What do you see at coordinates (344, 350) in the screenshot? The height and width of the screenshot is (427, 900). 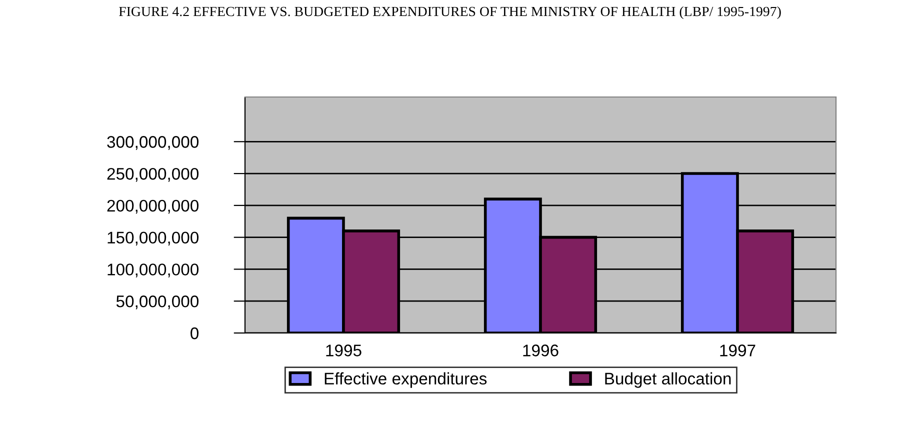 I see `x-tick-label: 1995` at bounding box center [344, 350].